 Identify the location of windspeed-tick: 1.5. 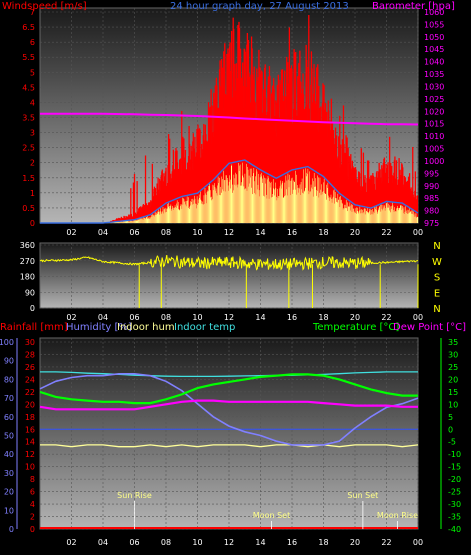
(28, 178).